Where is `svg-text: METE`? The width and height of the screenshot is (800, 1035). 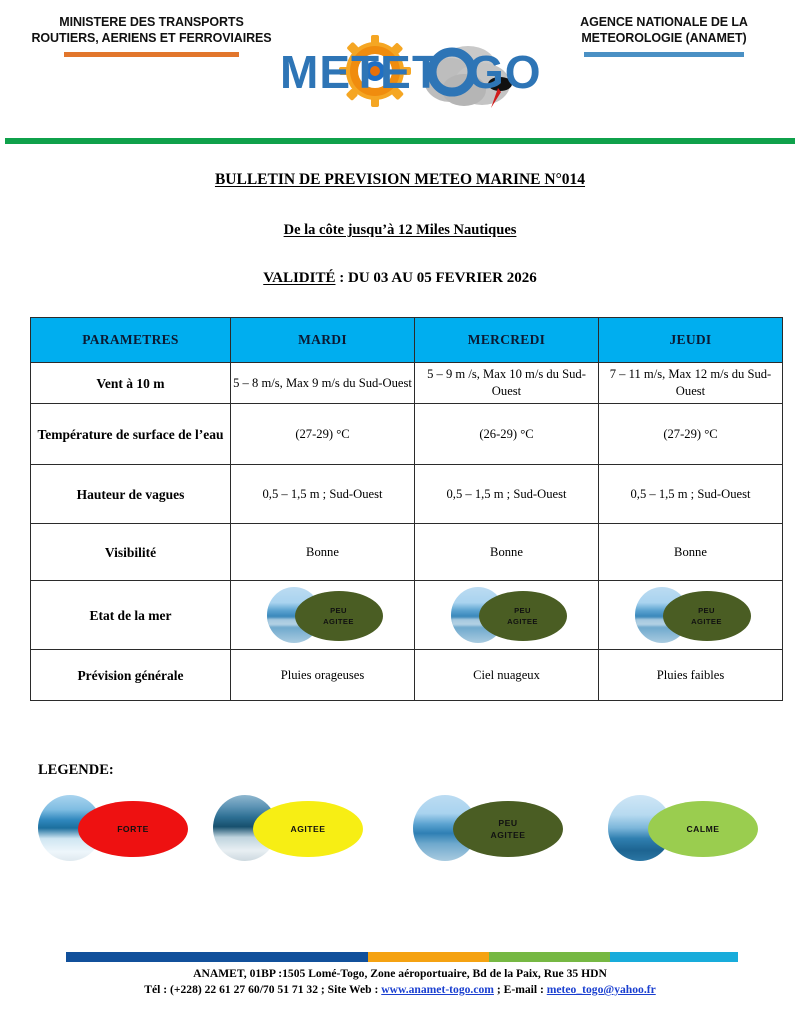 svg-text: METE is located at coordinates (346, 72).